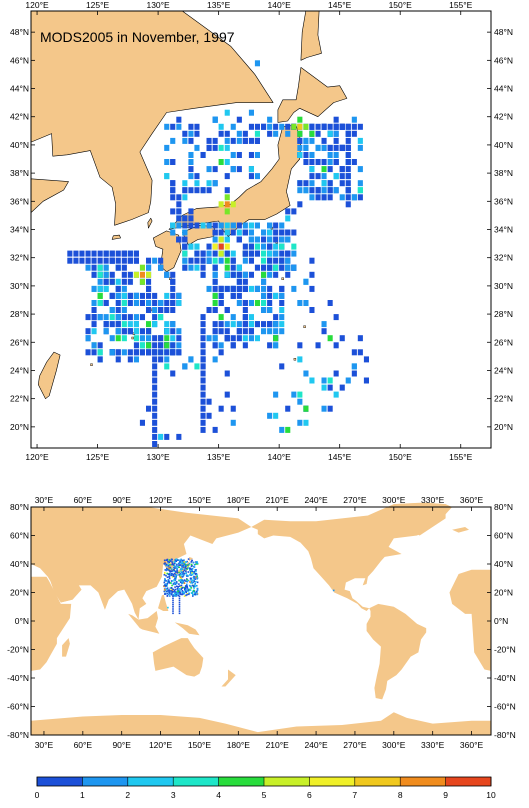 Image resolution: width=529 pixels, height=808 pixels. I want to click on y-tick-label-right: 38°N, so click(503, 173).